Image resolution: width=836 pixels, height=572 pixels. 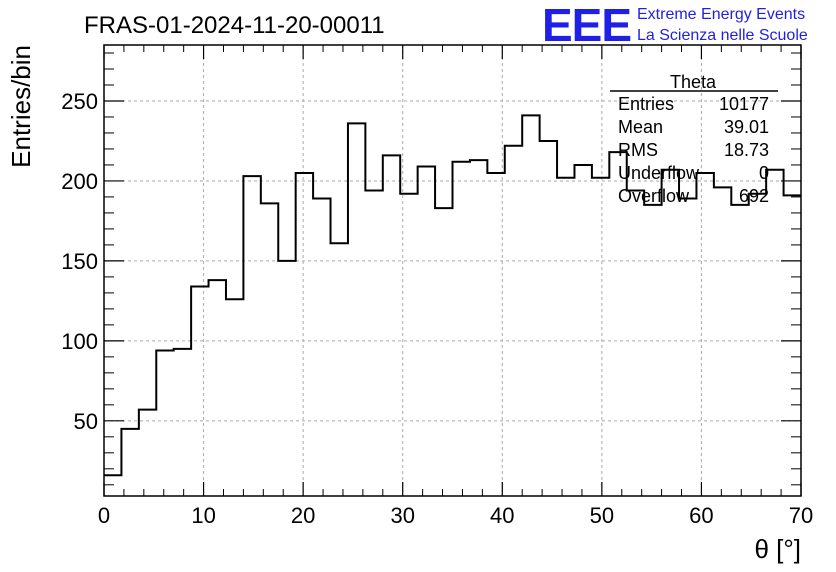 I want to click on stats-row-name: RMS, so click(x=638, y=150).